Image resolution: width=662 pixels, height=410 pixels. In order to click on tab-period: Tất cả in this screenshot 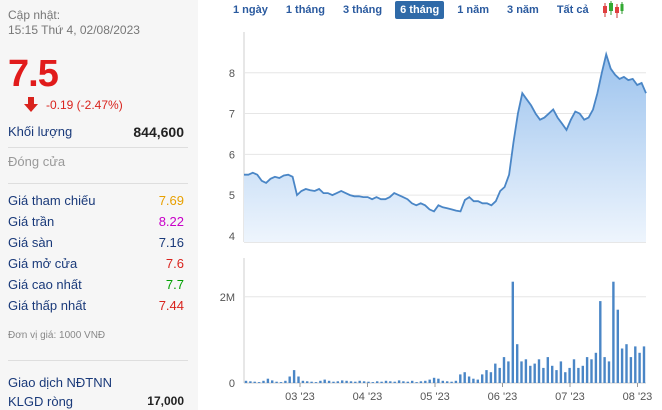, I will do `click(572, 10)`.